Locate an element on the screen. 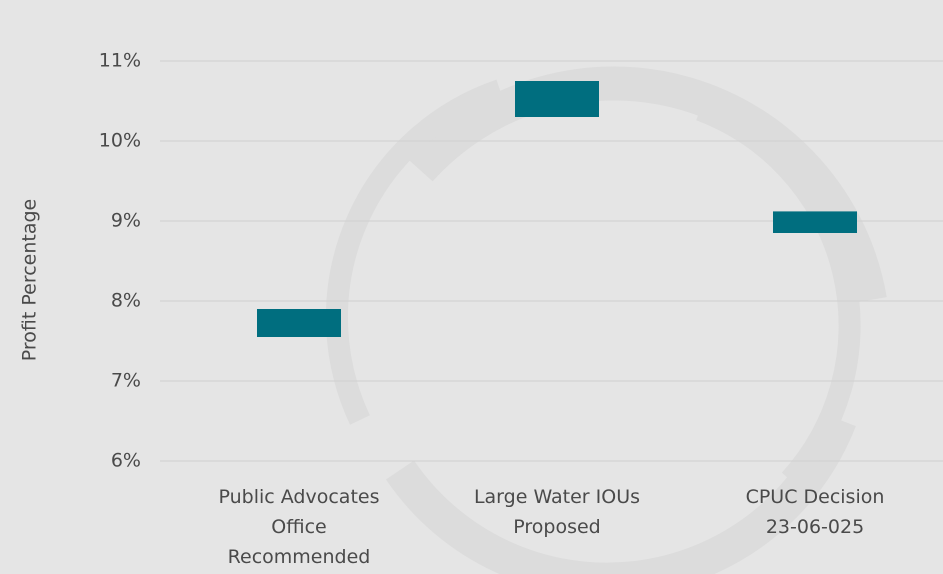 The image size is (943, 574). x-tick-label: Public Advocates Office Recommended is located at coordinates (299, 527).